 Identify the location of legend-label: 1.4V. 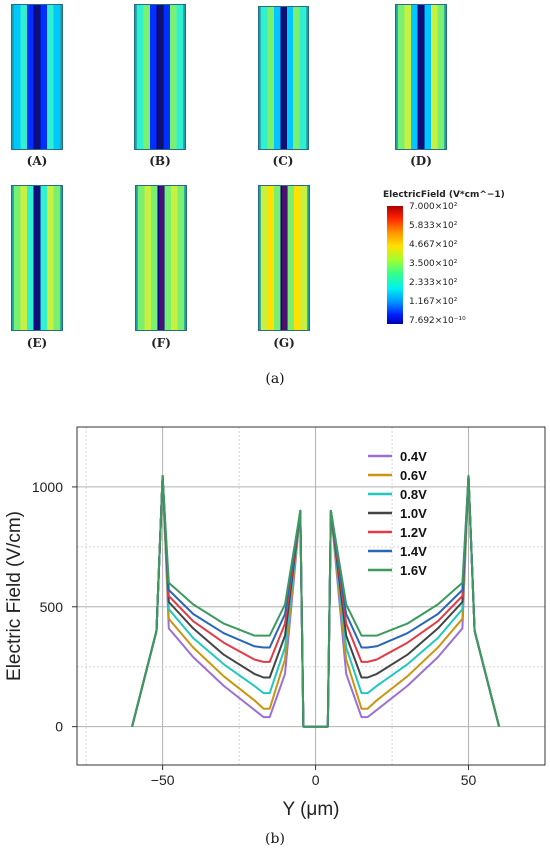
(413, 551).